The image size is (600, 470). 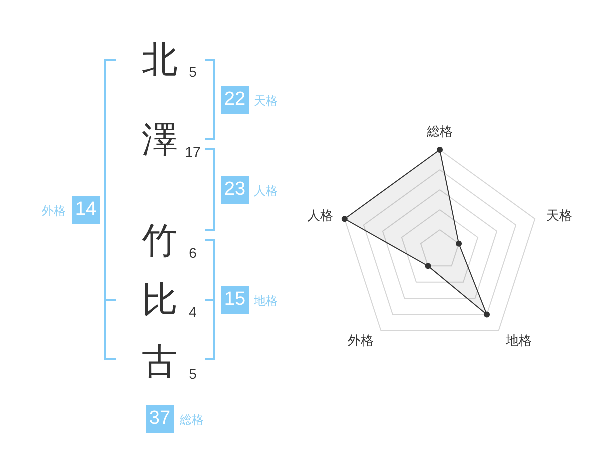 What do you see at coordinates (160, 240) in the screenshot?
I see `text: 竹` at bounding box center [160, 240].